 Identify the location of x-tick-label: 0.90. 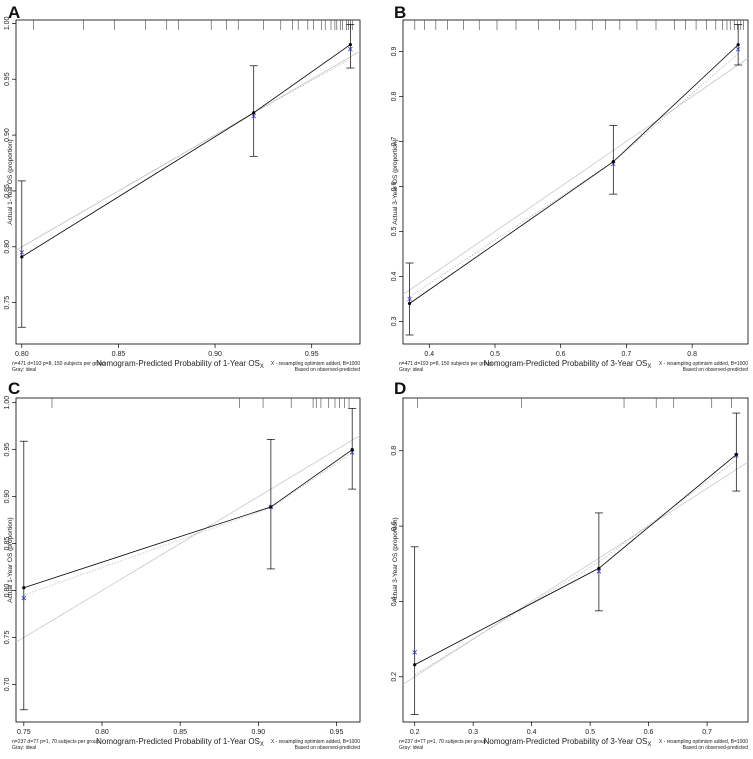
(259, 732).